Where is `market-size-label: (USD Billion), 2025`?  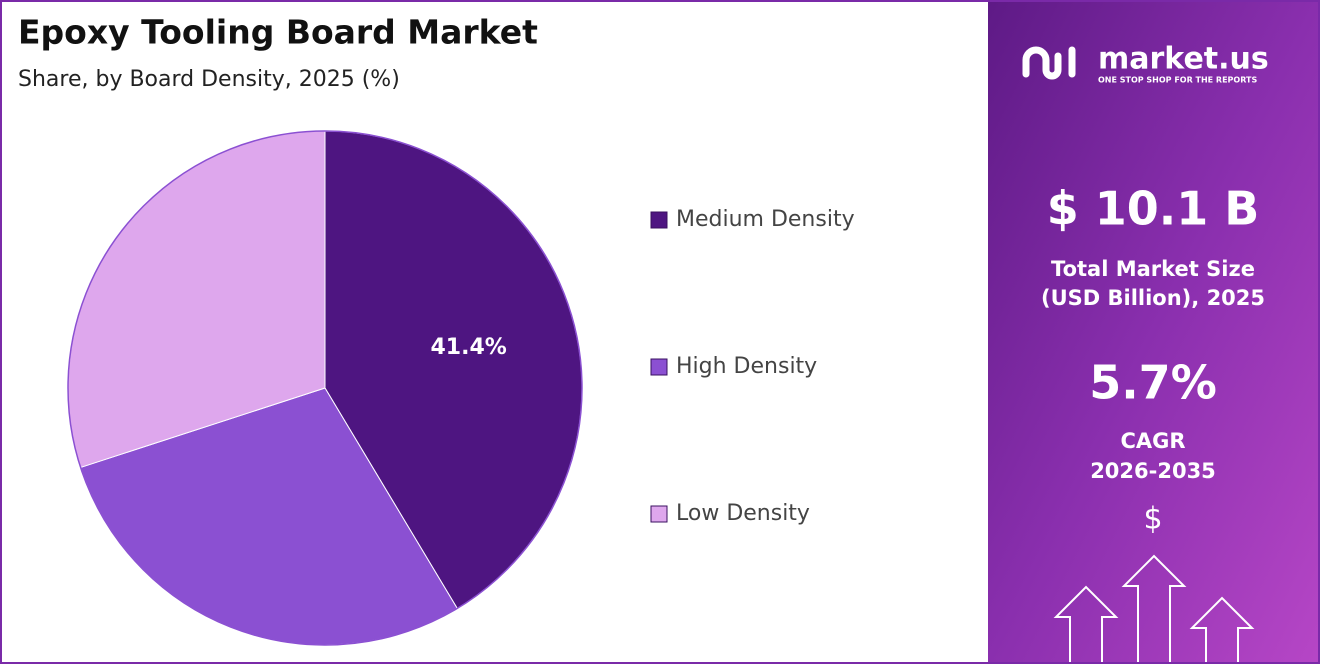 market-size-label: (USD Billion), 2025 is located at coordinates (1153, 298).